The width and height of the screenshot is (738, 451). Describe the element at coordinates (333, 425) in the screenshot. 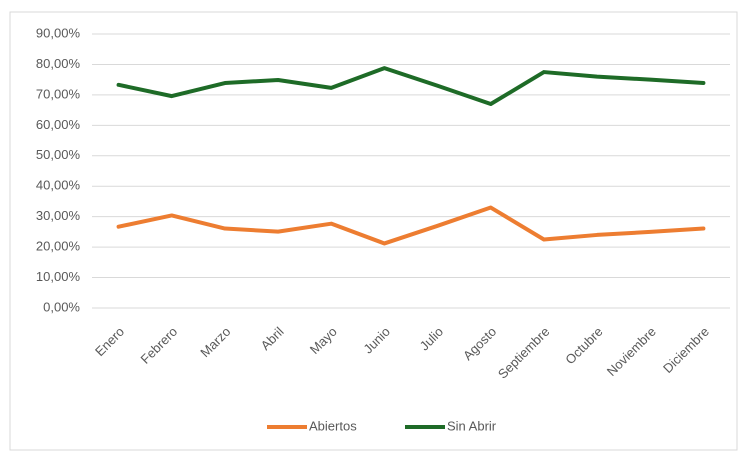

I see `legend-label: Abiertos` at that location.